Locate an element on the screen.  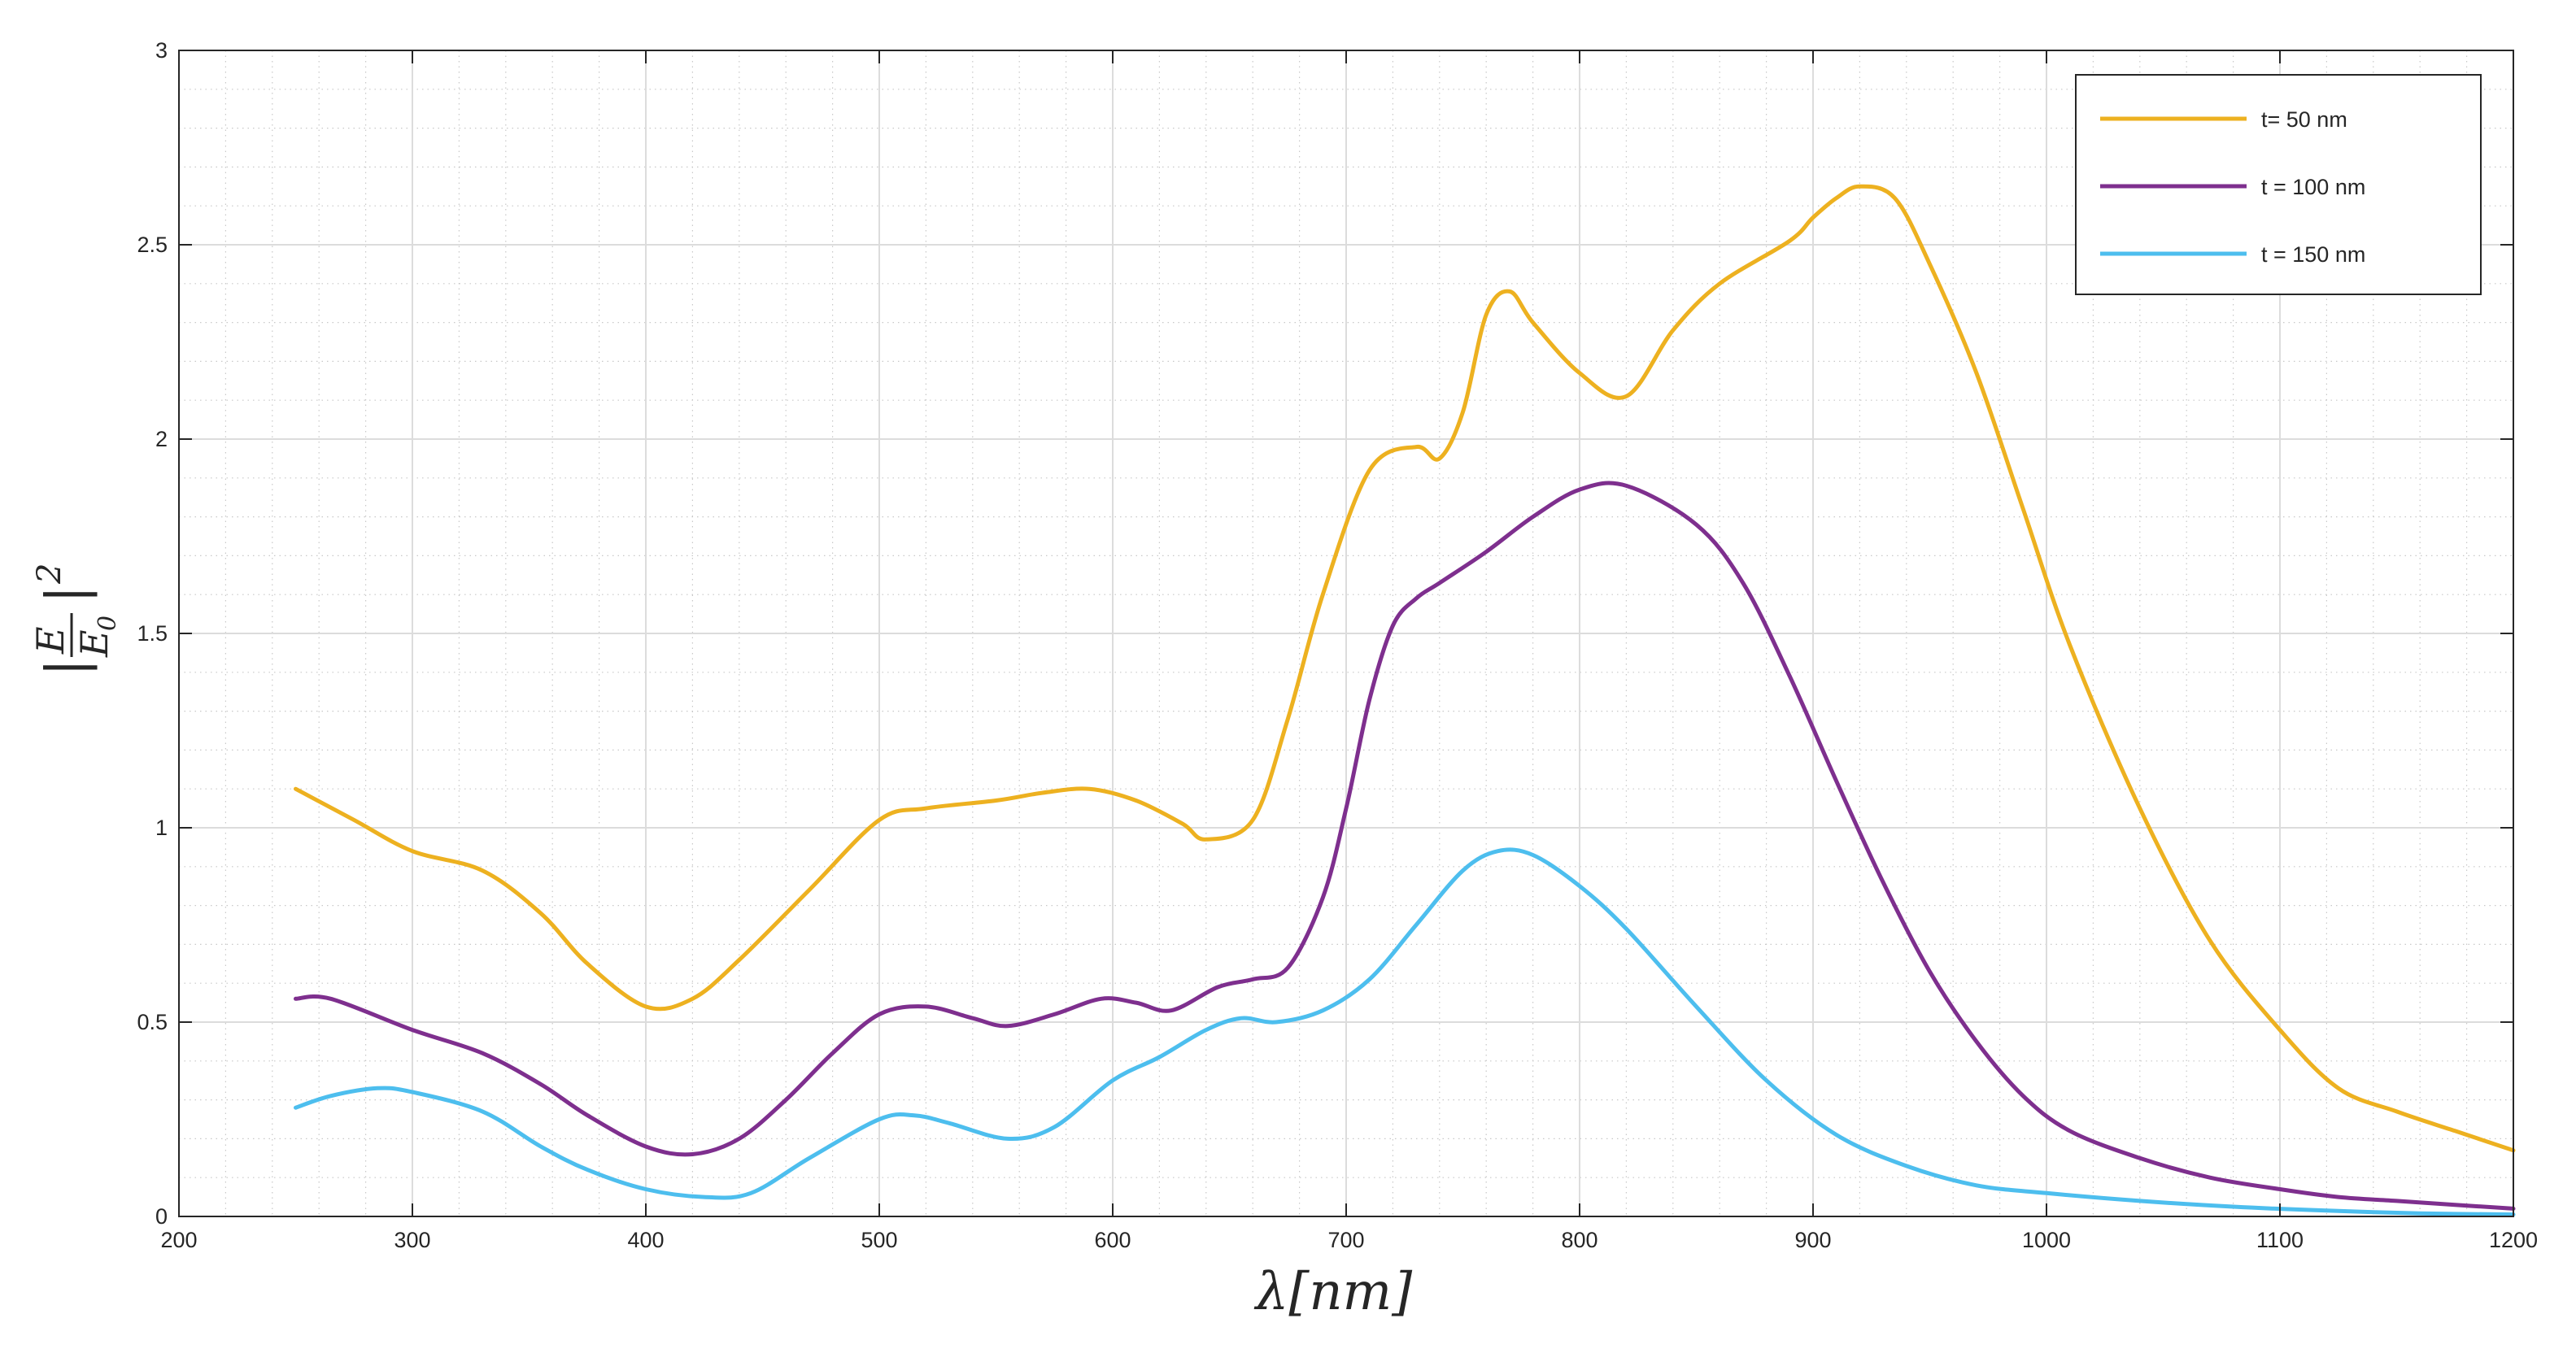
x-tick-label: 1000 is located at coordinates (2046, 1240).